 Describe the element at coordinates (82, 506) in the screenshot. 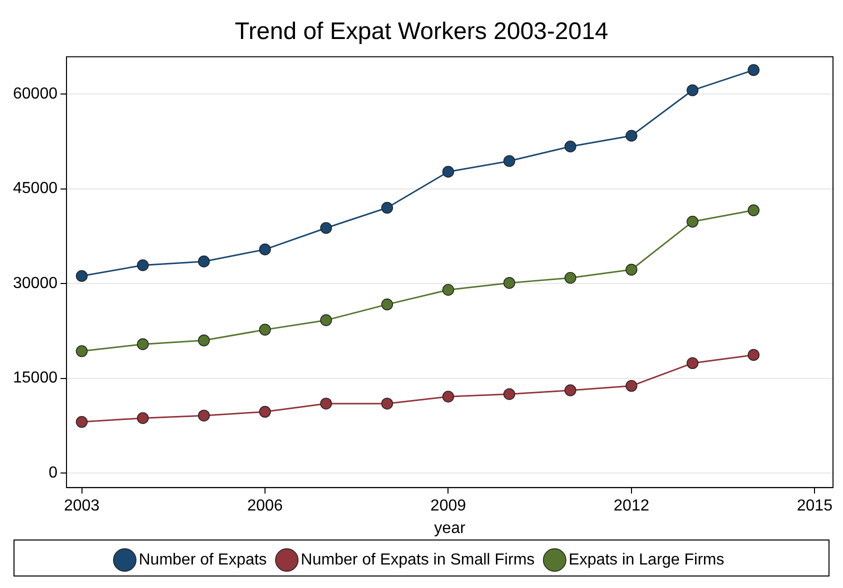

I see `x-tick-label: 2003` at that location.